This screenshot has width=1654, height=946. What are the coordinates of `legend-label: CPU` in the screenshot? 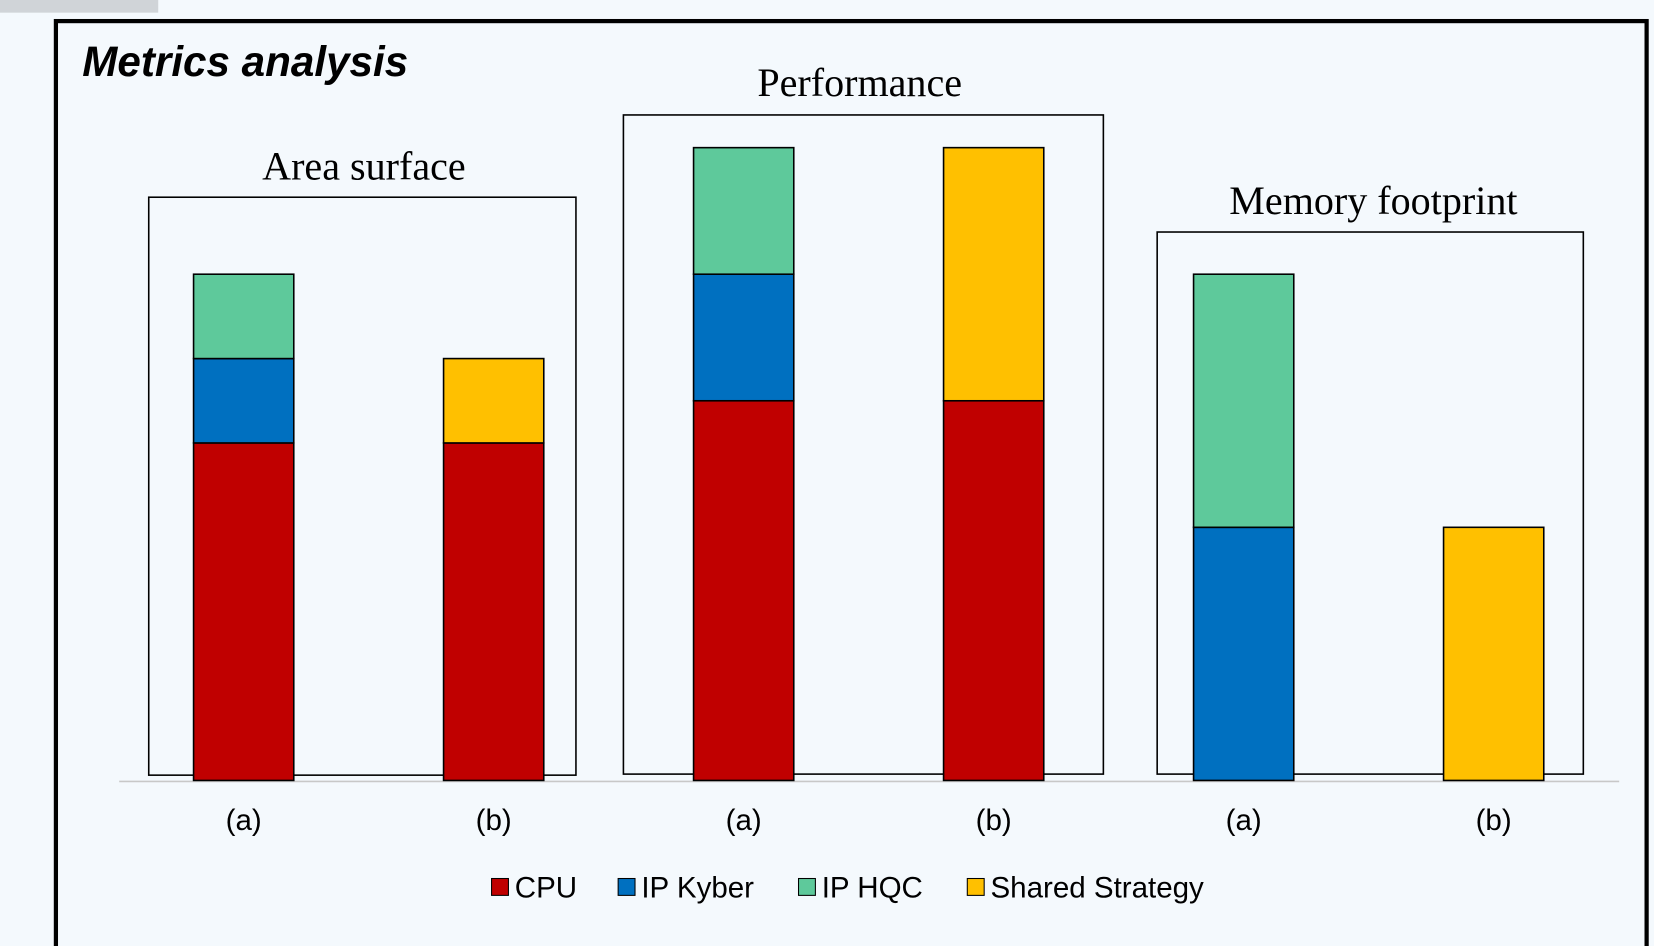 It's located at (546, 887).